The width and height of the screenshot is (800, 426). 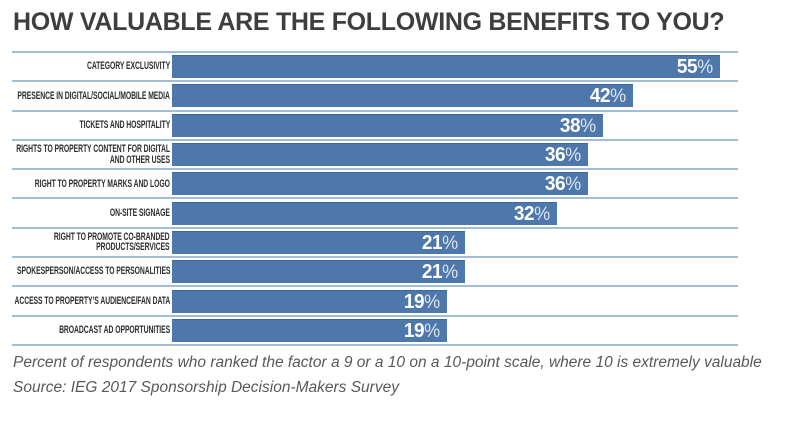 I want to click on table-row: ON-SITE SIGNAGE 32%, so click(x=375, y=211).